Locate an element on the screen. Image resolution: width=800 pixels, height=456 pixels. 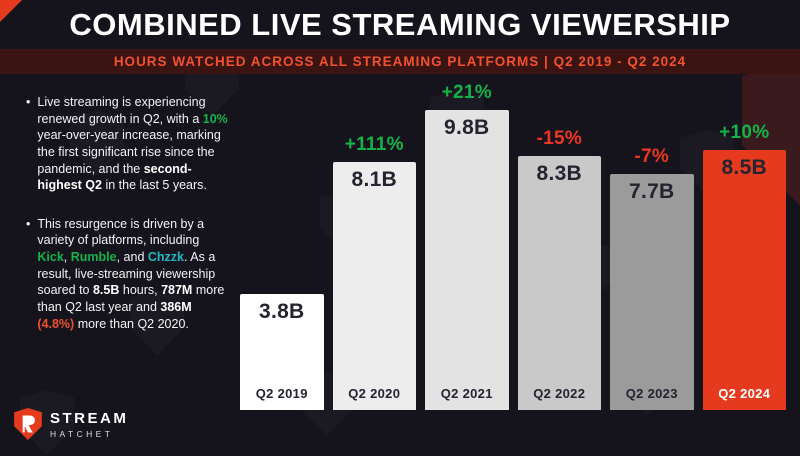
bar-column: -7% 7.7B Q2 2023 is located at coordinates (652, 278).